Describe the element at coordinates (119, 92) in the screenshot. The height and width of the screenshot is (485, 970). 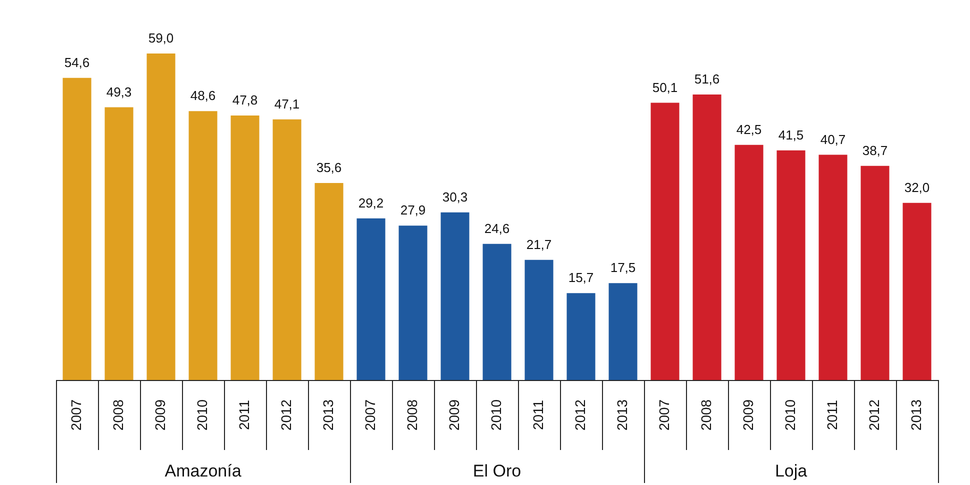
I see `data-label: 49,3` at that location.